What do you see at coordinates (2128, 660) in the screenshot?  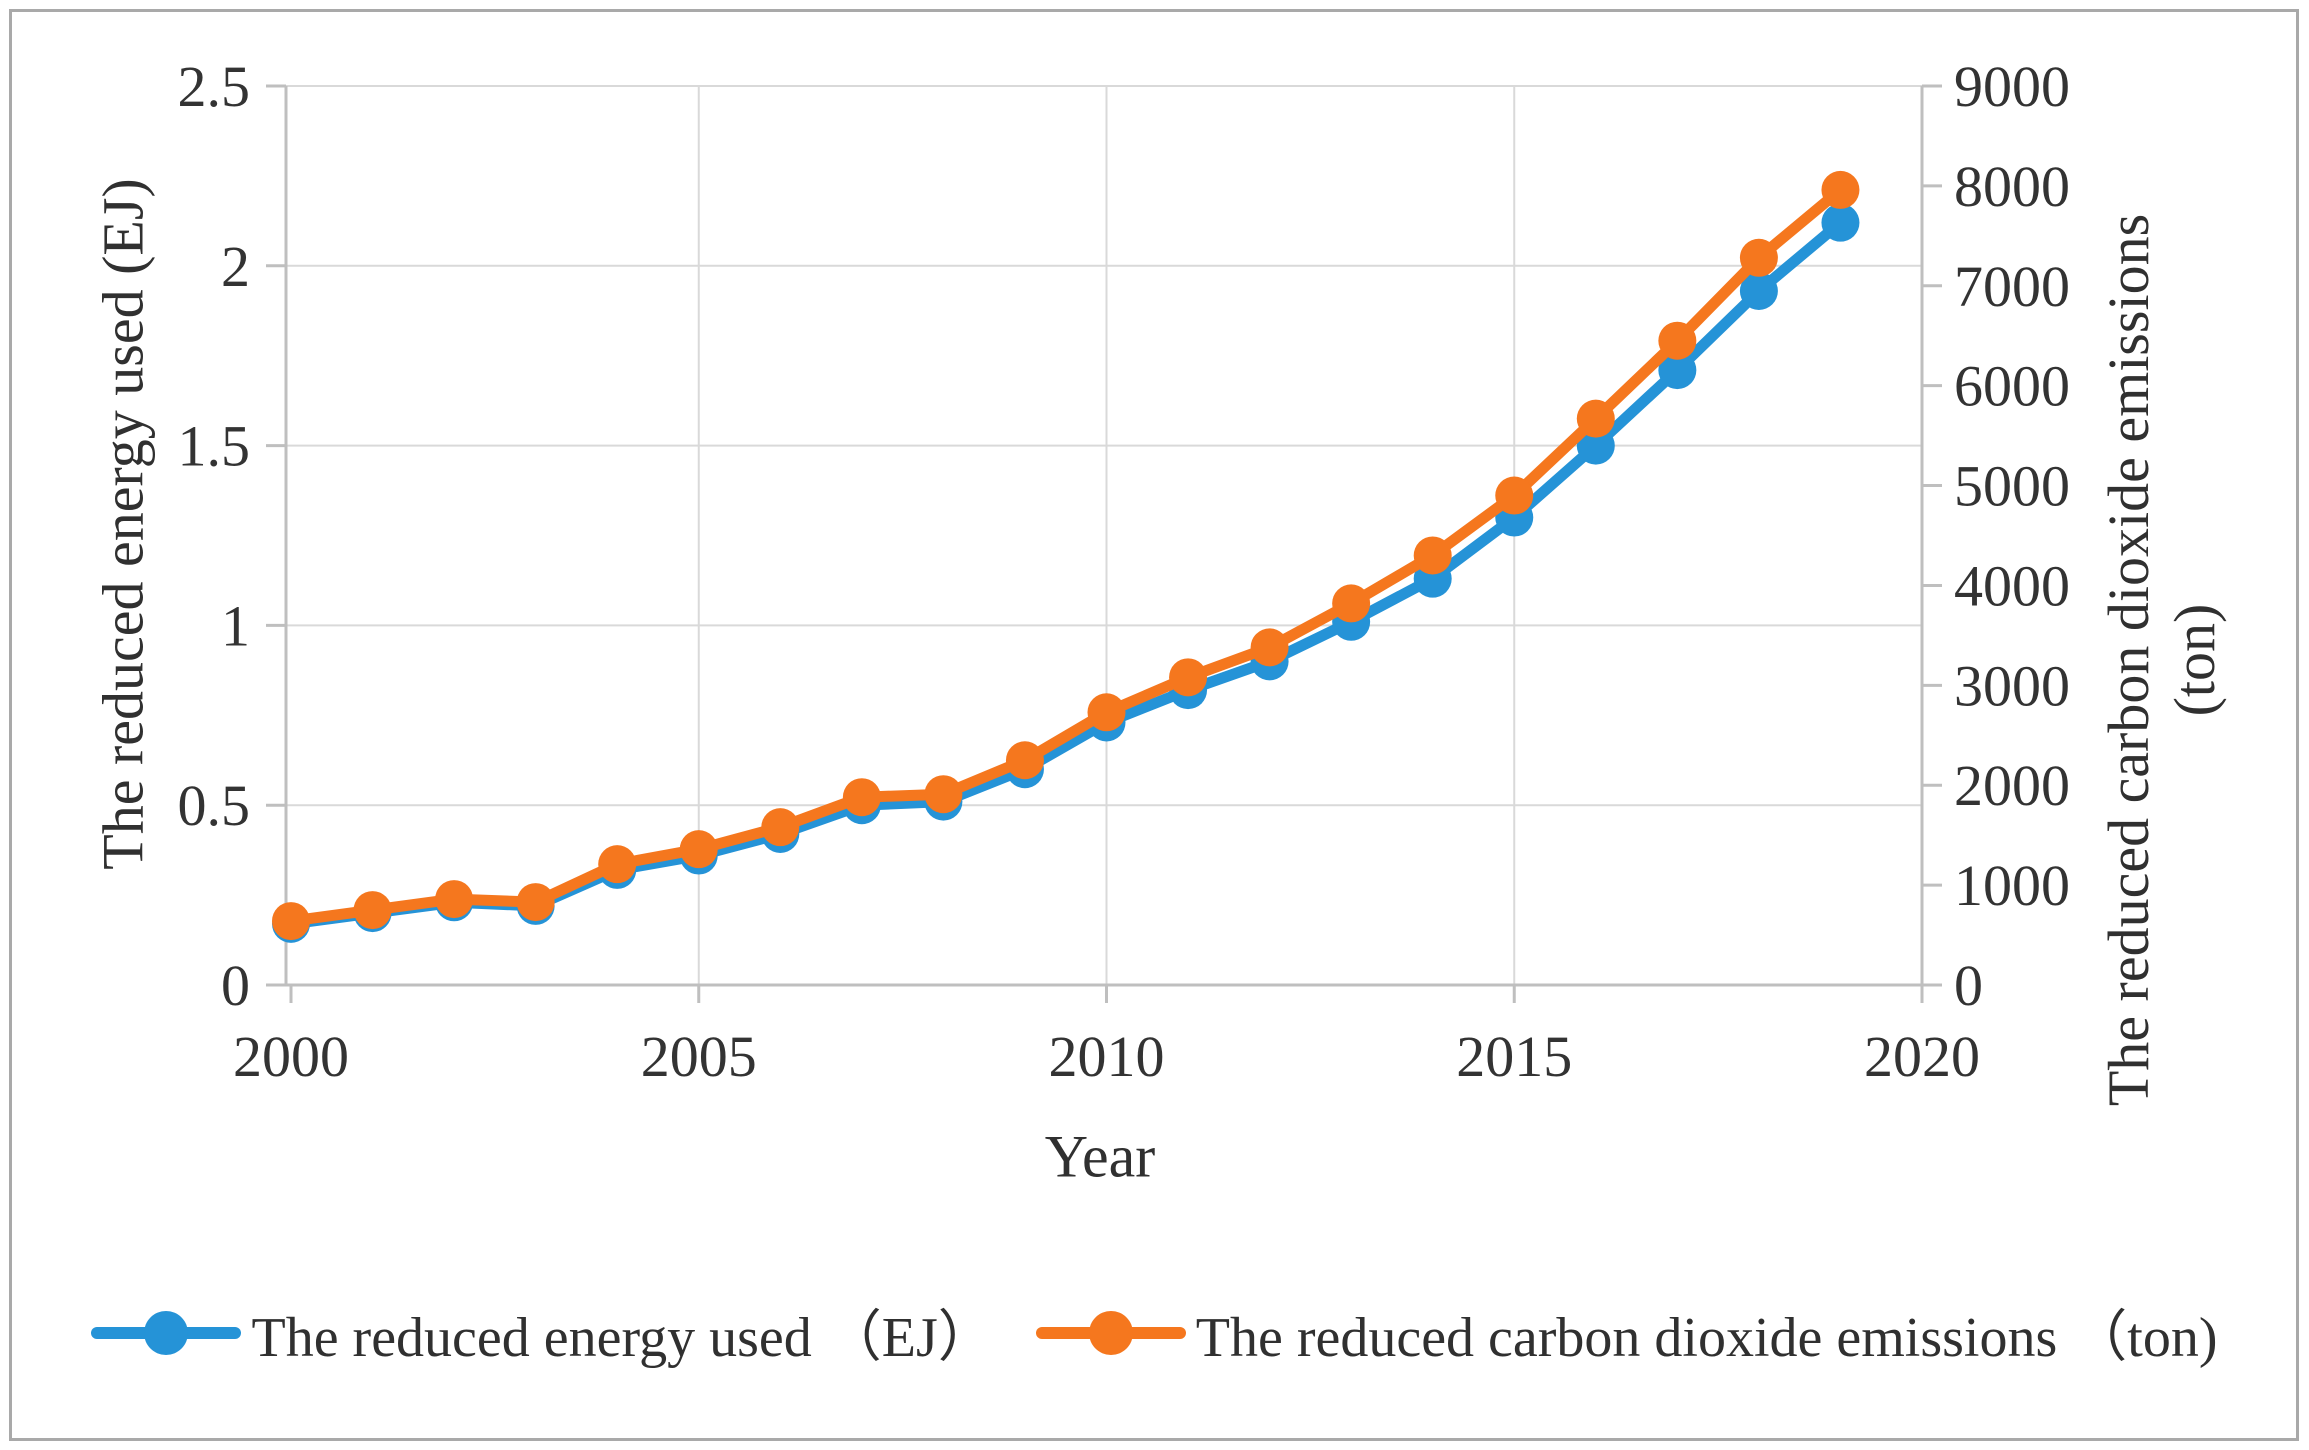 I see `right-axis-title-line1: The reduced carbon dioxide emissions` at bounding box center [2128, 660].